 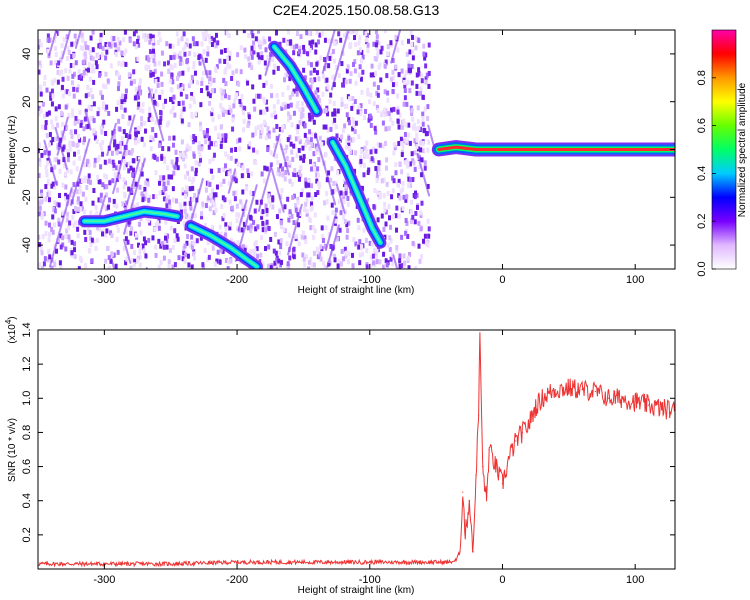 What do you see at coordinates (223, 246) in the screenshot?
I see `spectral-ridge` at bounding box center [223, 246].